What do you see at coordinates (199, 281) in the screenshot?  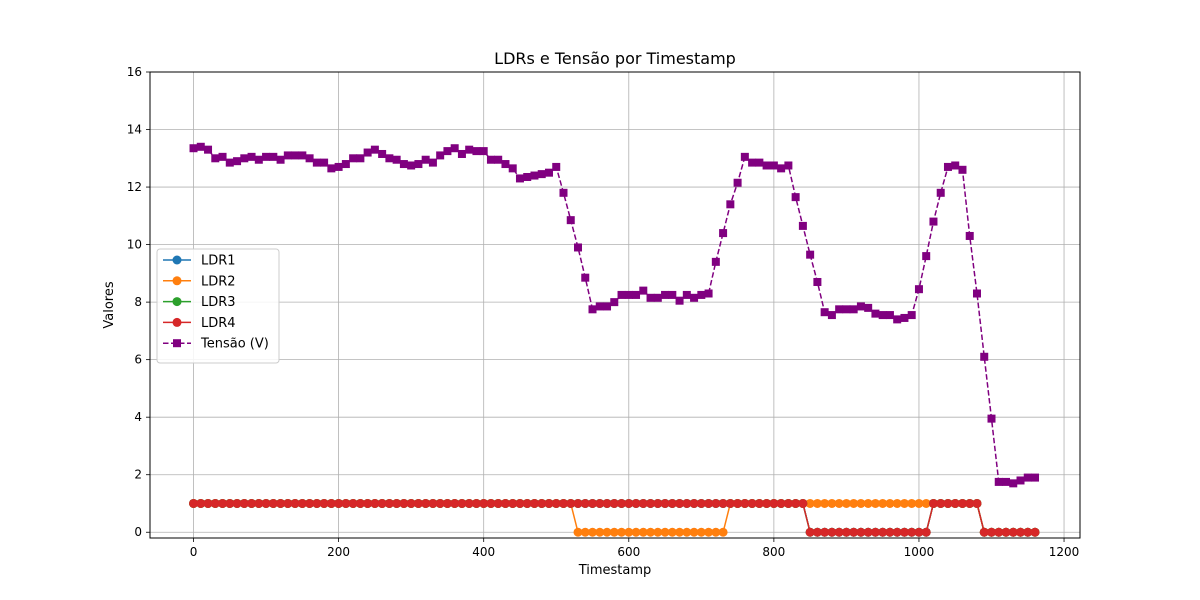 I see `legend-item: LDR2` at bounding box center [199, 281].